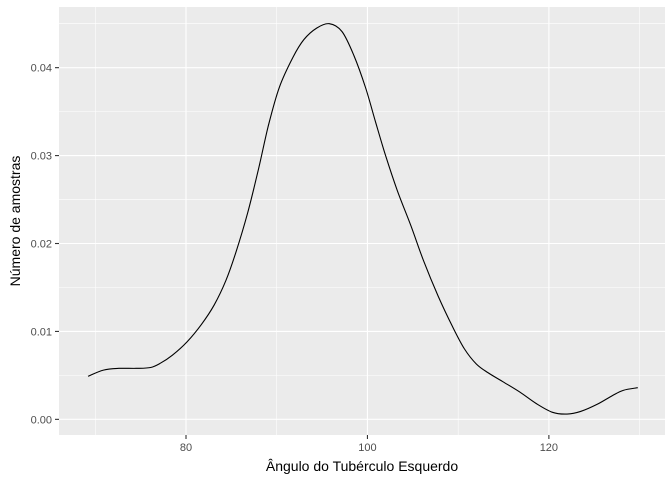 Image resolution: width=672 pixels, height=480 pixels. I want to click on x-tick-label: 100, so click(367, 448).